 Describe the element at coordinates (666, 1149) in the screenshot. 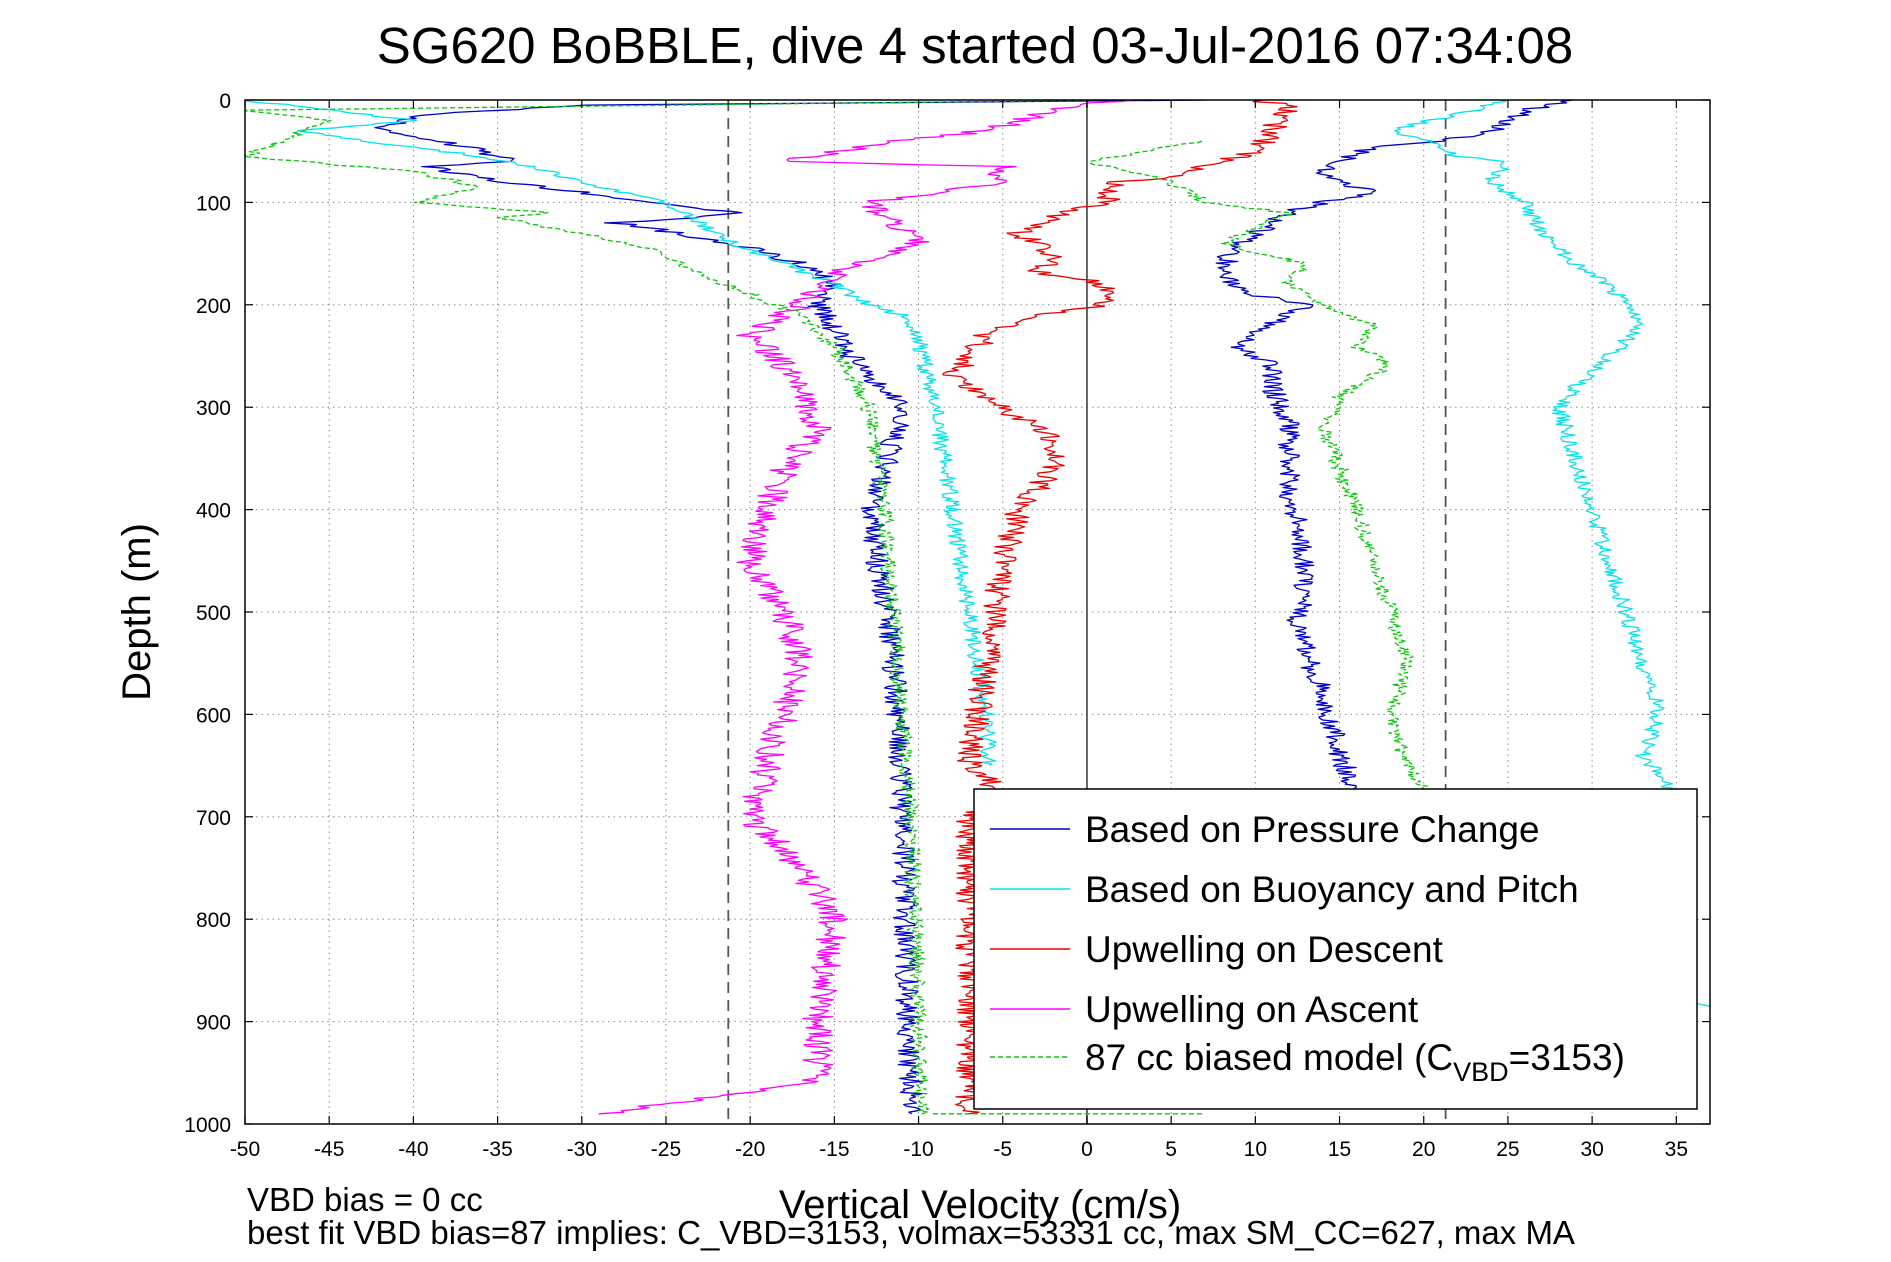

I see `x-tick-label: -25` at that location.